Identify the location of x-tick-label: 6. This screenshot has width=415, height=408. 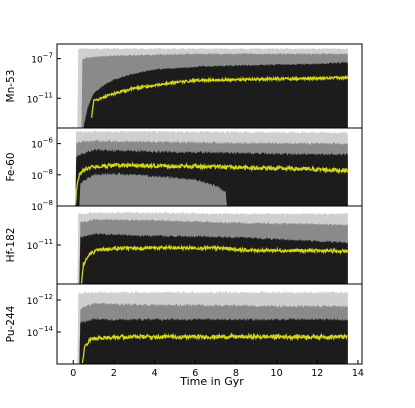
(195, 373).